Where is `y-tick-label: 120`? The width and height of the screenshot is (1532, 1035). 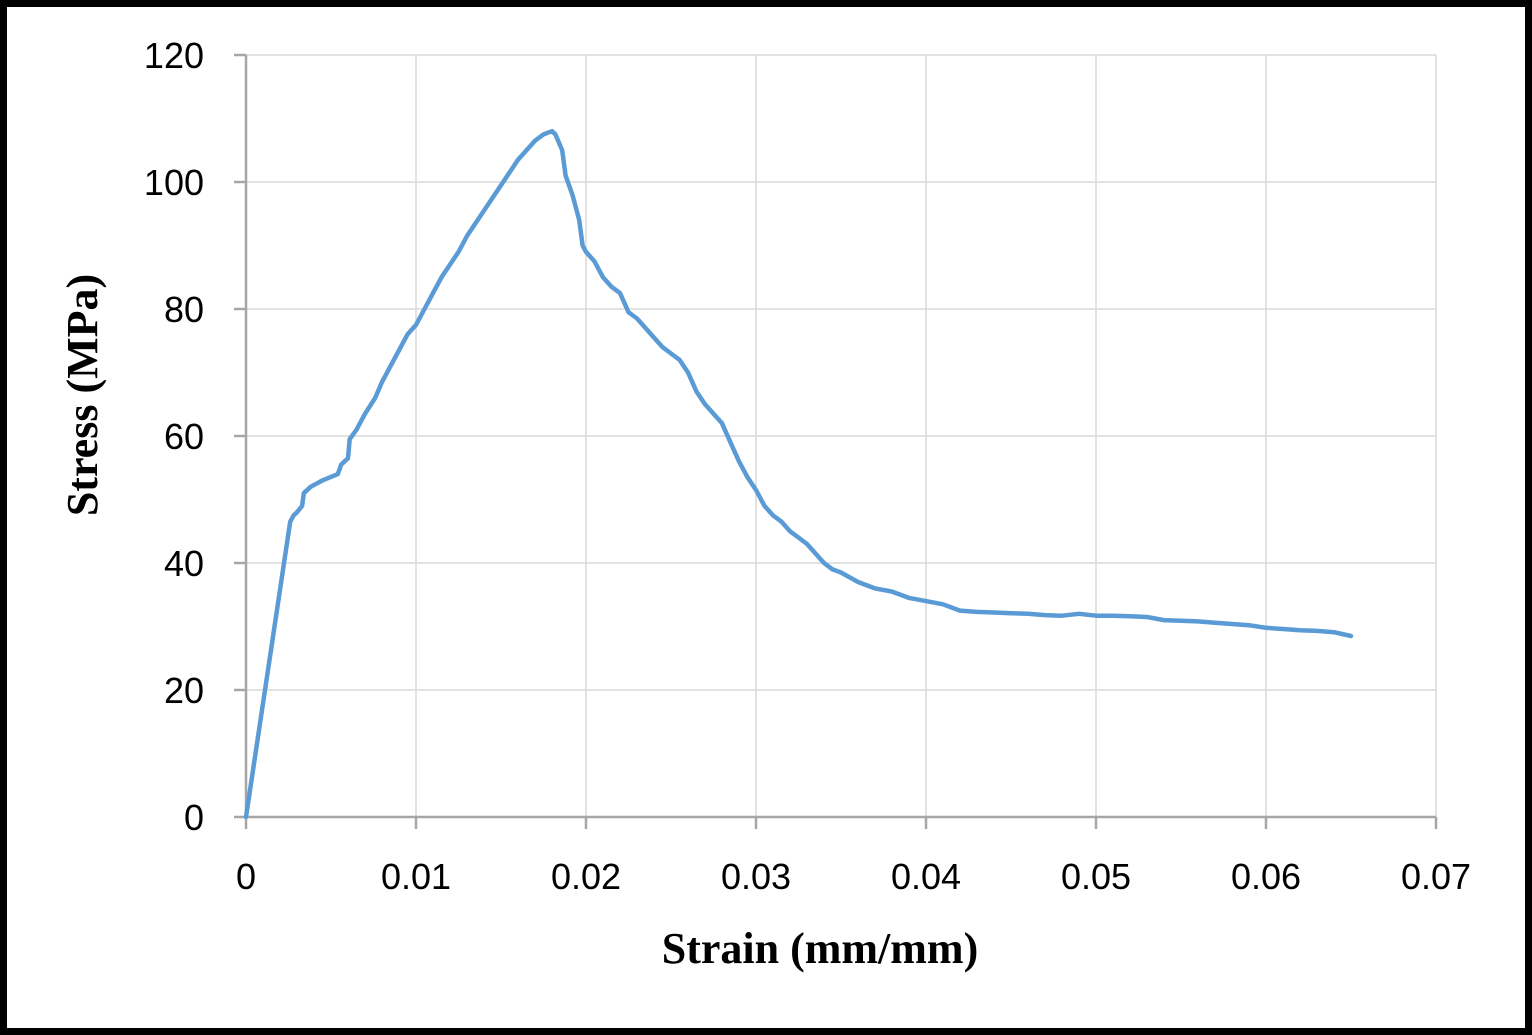
y-tick-label: 120 is located at coordinates (174, 55).